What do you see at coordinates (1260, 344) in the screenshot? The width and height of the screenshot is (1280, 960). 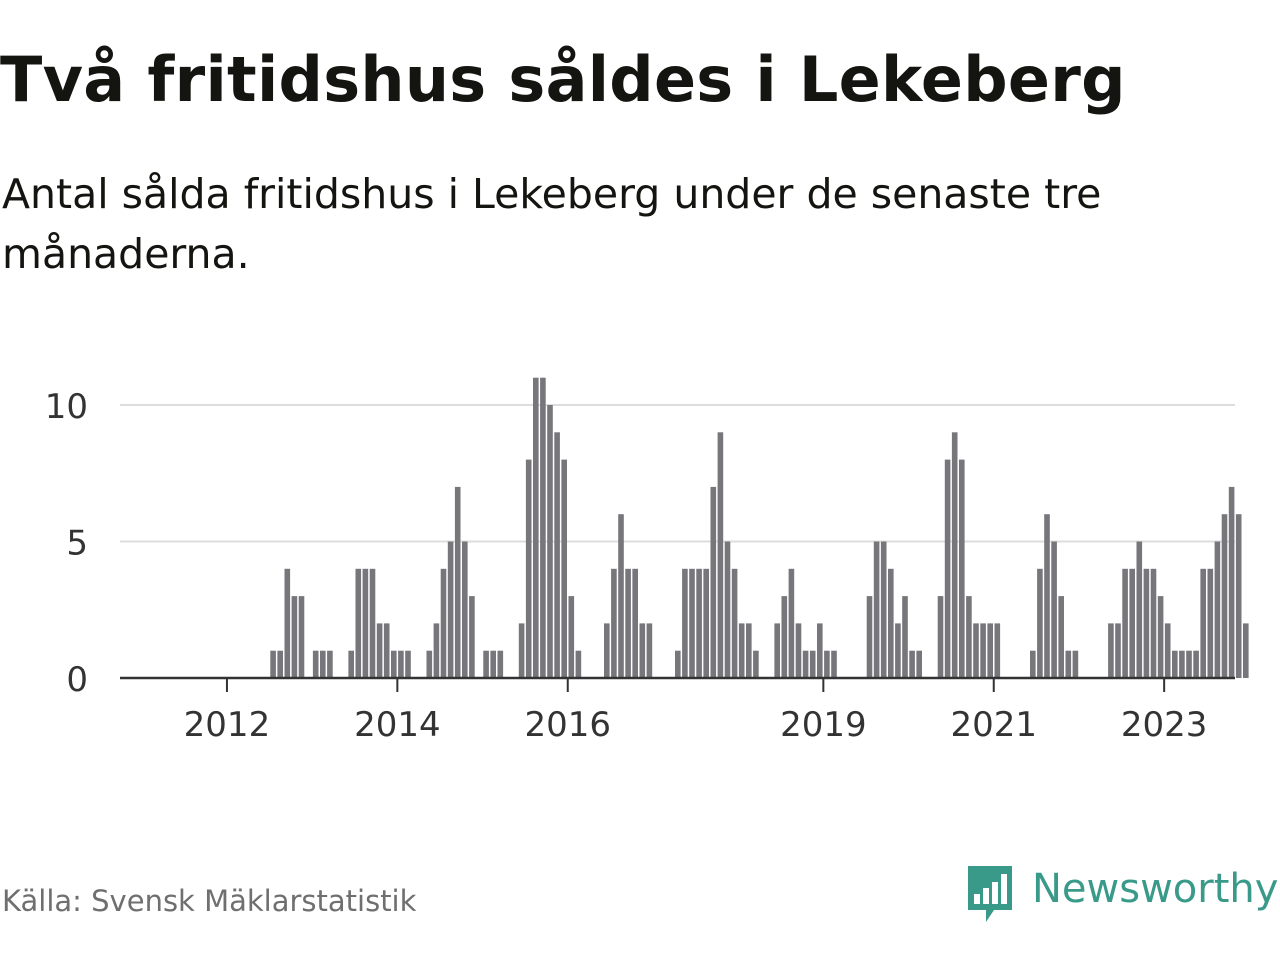 I see `value-annotation: 2` at bounding box center [1260, 344].